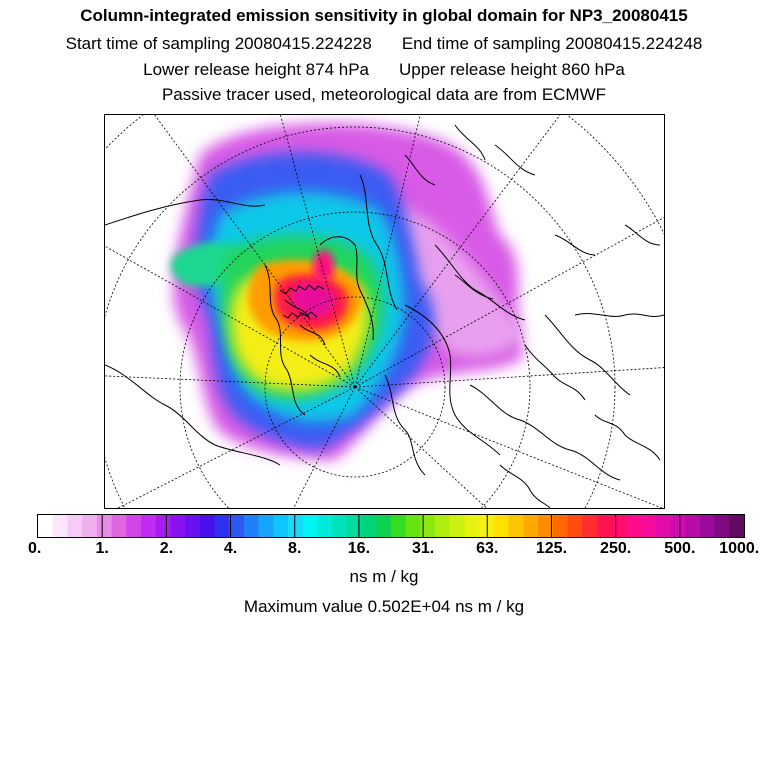  Describe the element at coordinates (551, 548) in the screenshot. I see `colorbar-tick-label: 125.` at that location.